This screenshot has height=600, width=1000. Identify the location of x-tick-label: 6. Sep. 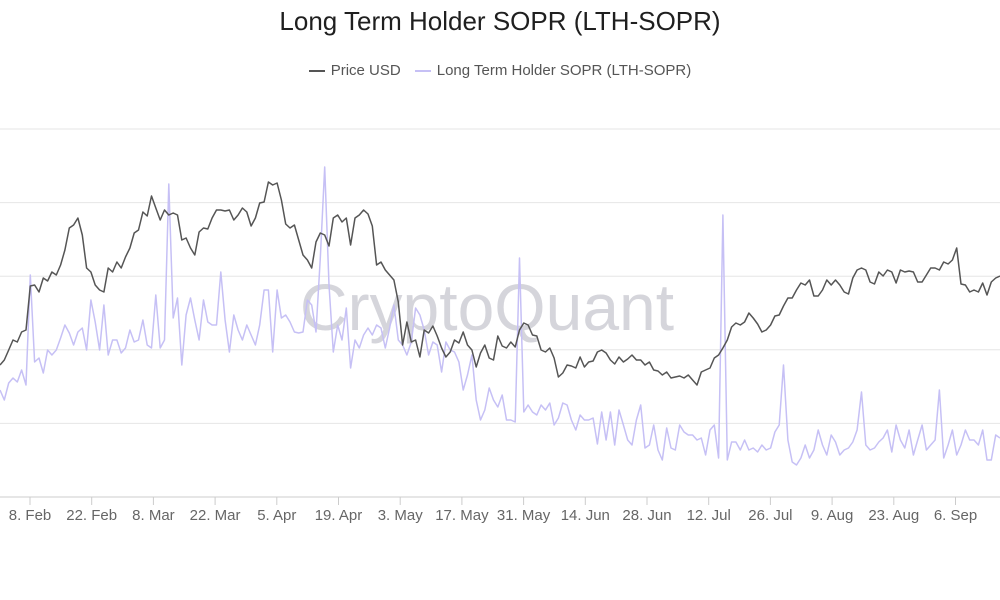
(955, 515).